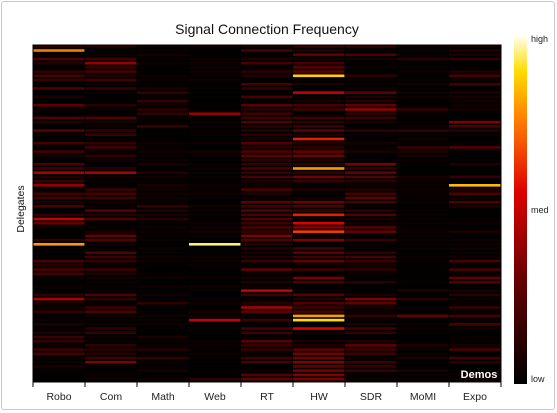 The width and height of the screenshot is (557, 413). I want to click on demos-annotation: Demos, so click(479, 375).